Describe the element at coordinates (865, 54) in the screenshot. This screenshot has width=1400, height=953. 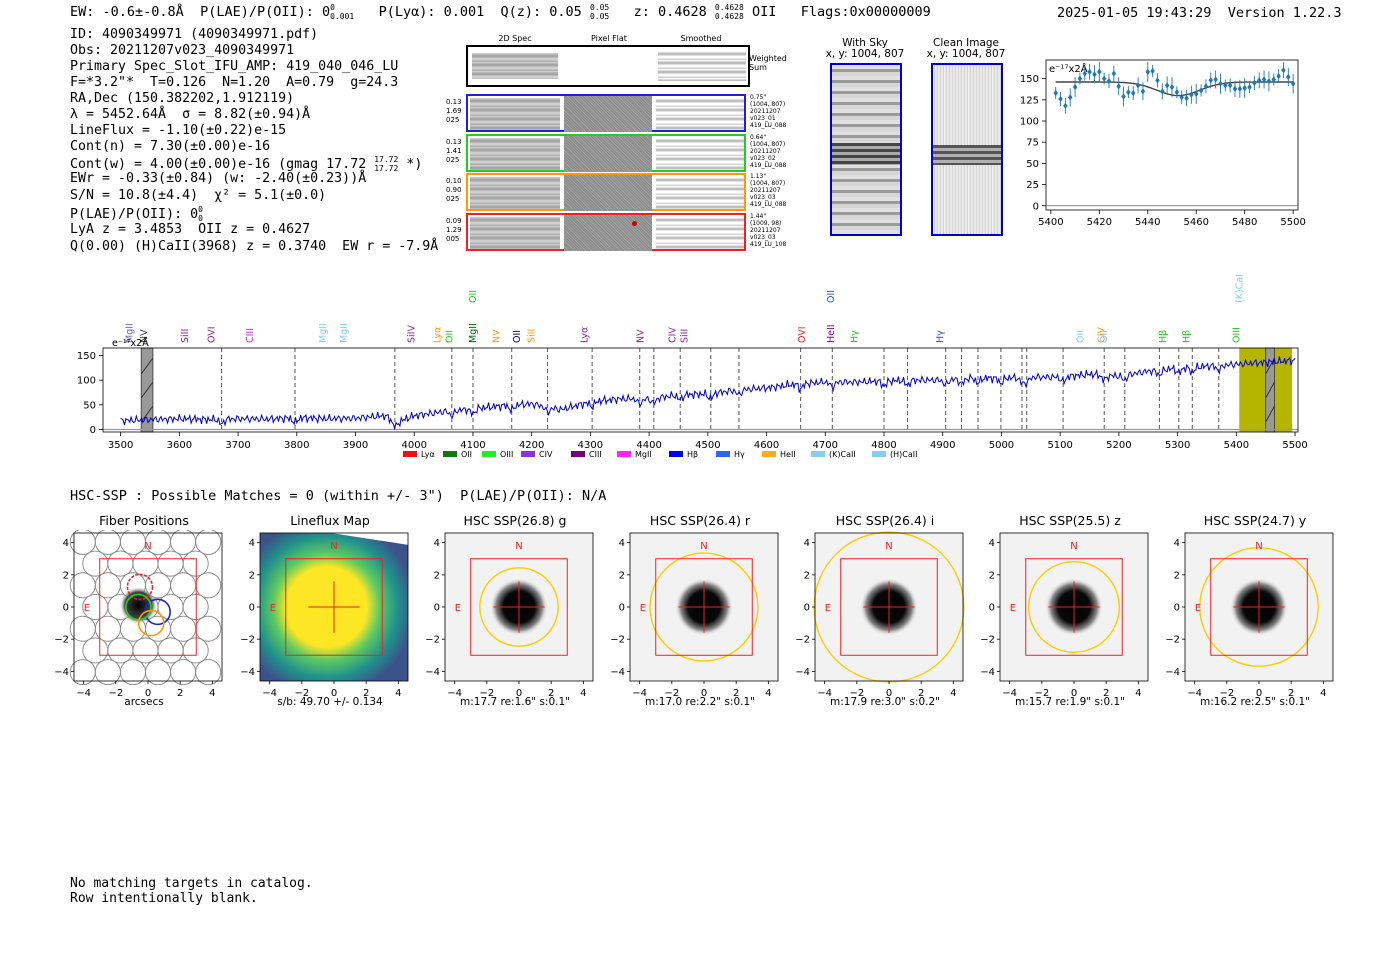
I see `with-sky-xy: x, y: 1004, 807` at that location.